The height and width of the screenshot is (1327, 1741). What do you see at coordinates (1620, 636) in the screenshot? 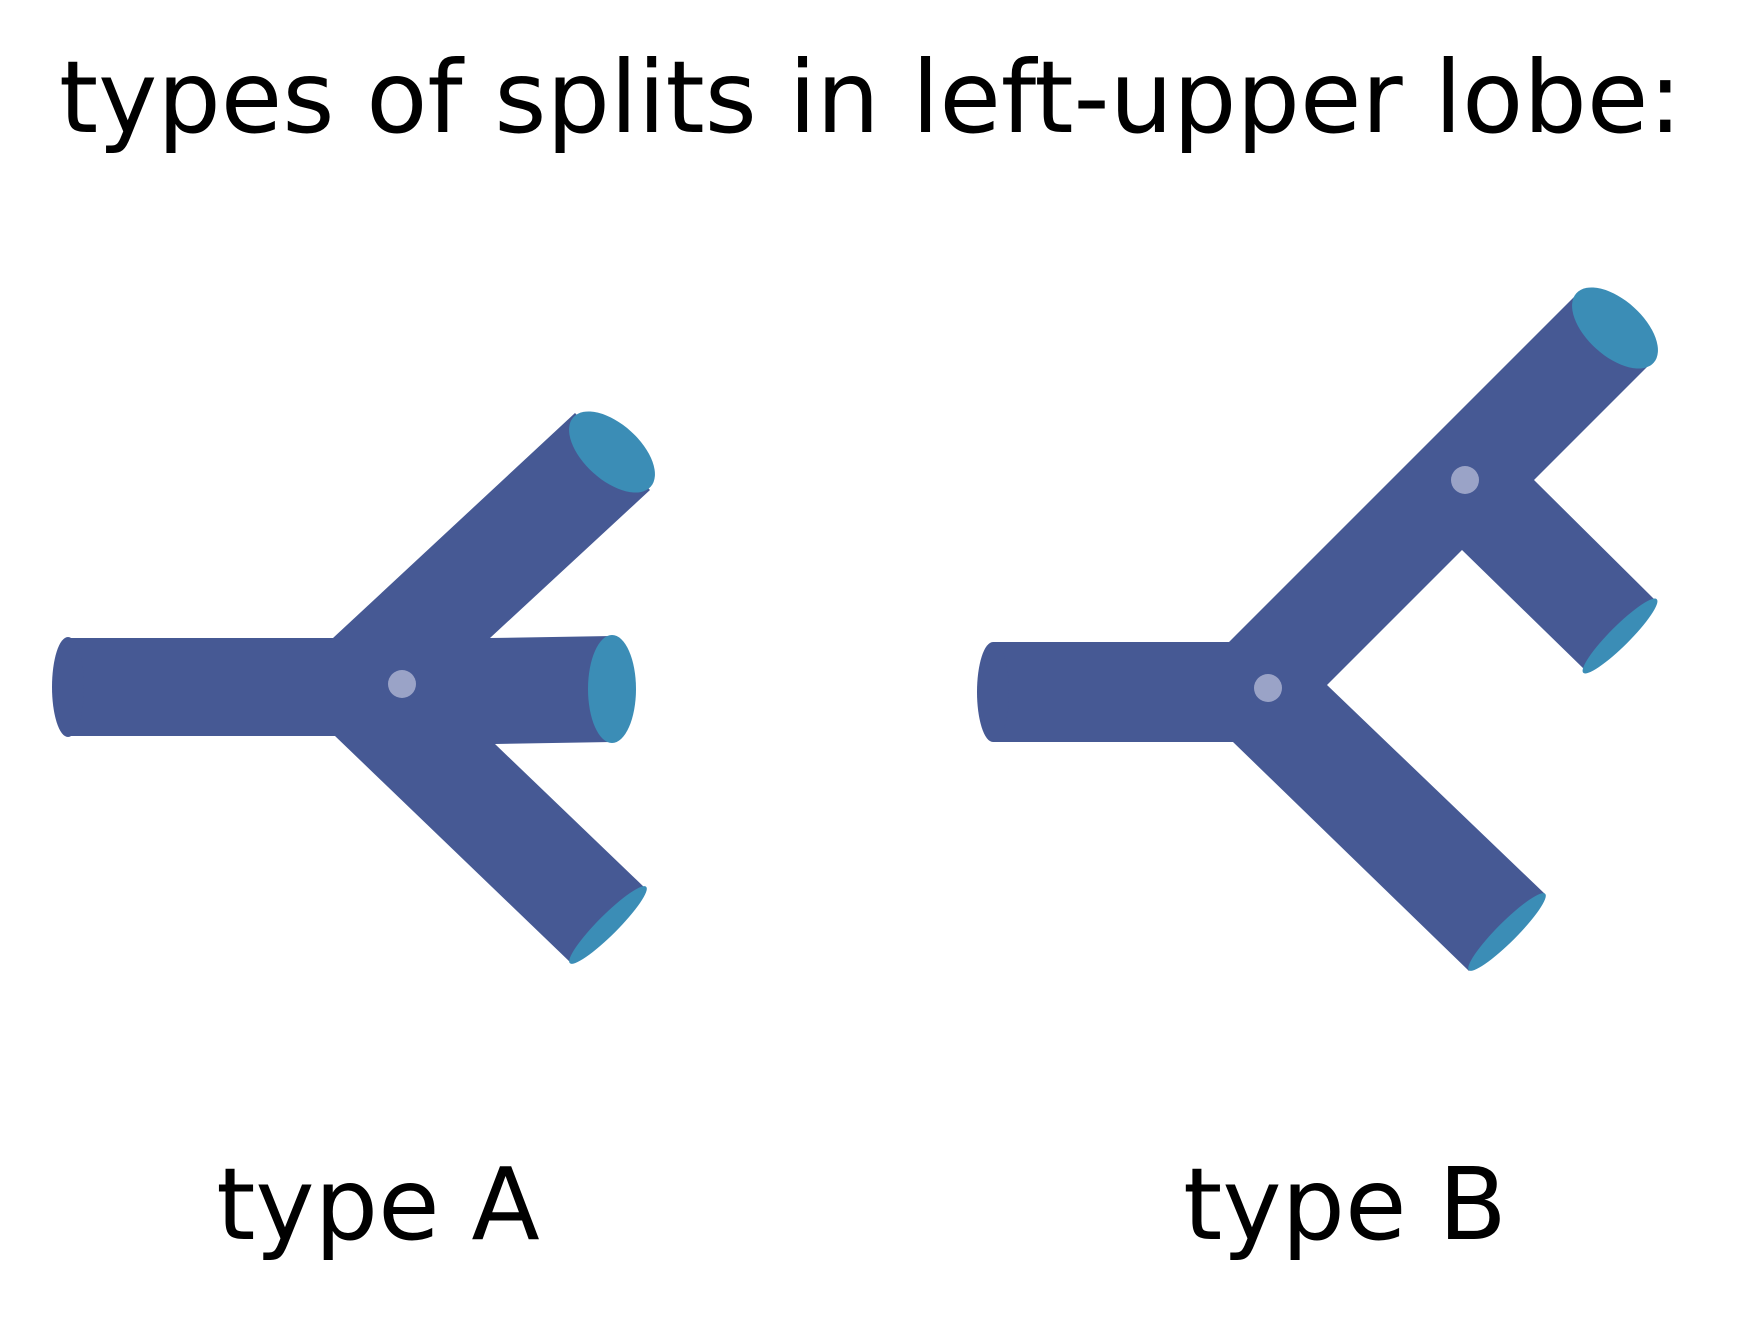
I see `type-b-side-branch-end` at bounding box center [1620, 636].